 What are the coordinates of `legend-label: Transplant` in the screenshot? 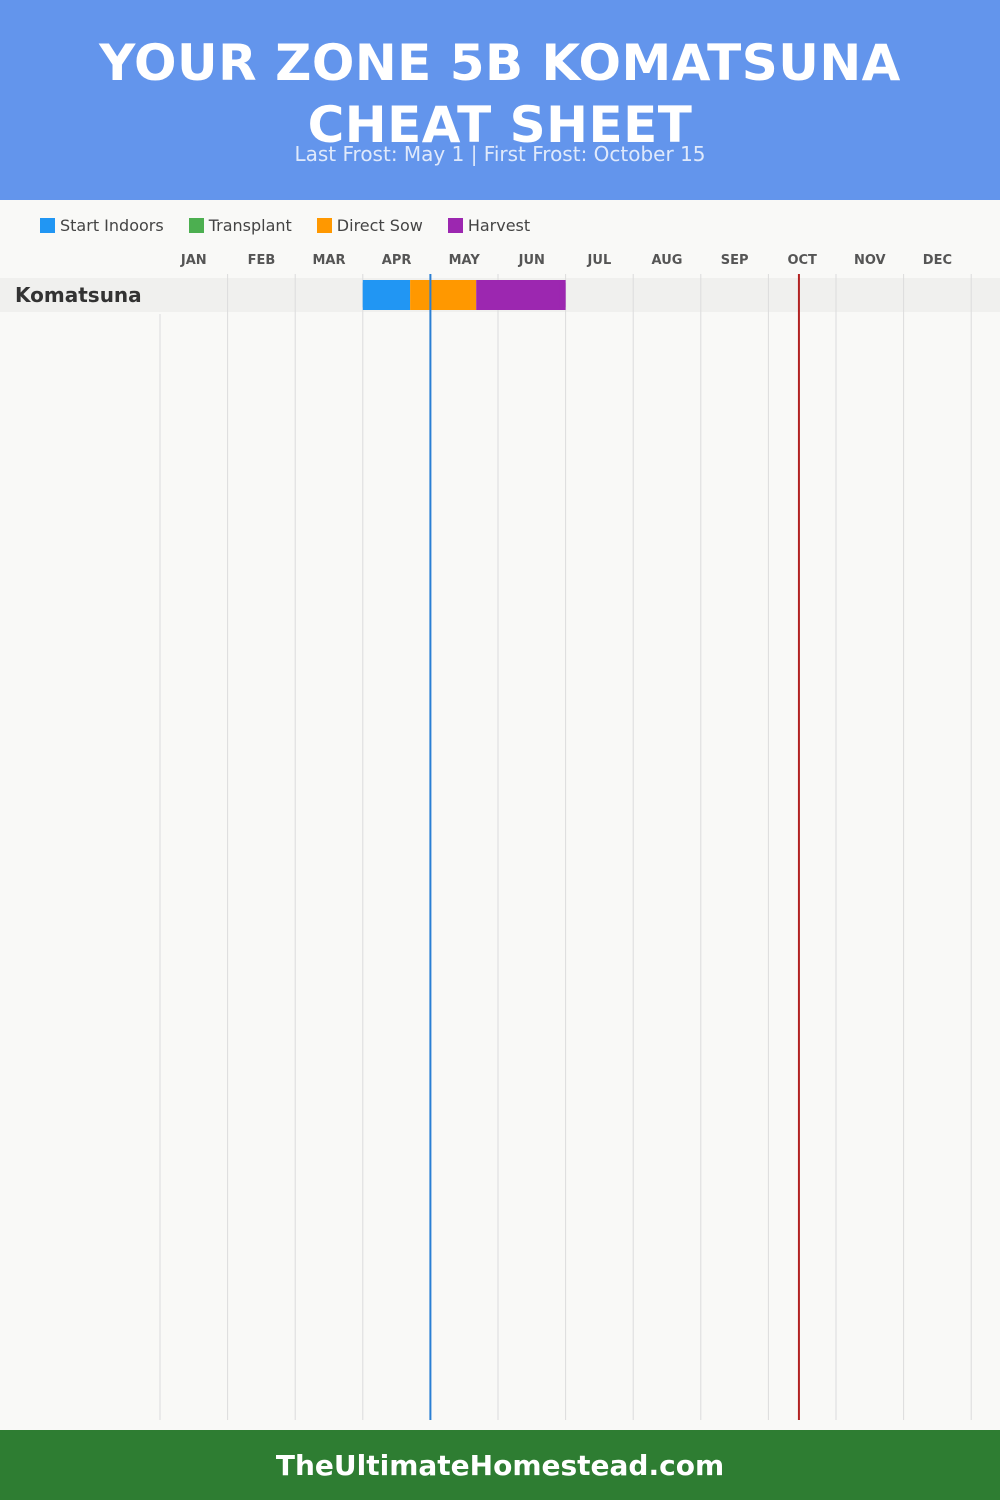 It's located at (250, 225).